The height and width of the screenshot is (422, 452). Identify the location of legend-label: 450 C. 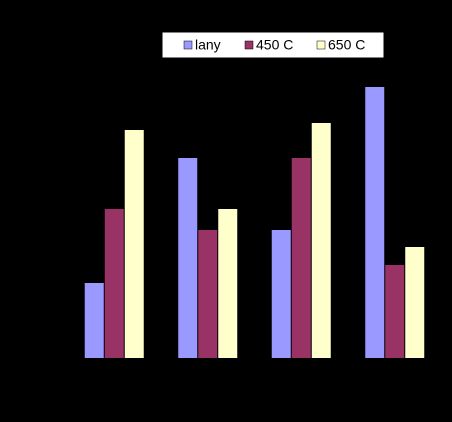
(274, 45).